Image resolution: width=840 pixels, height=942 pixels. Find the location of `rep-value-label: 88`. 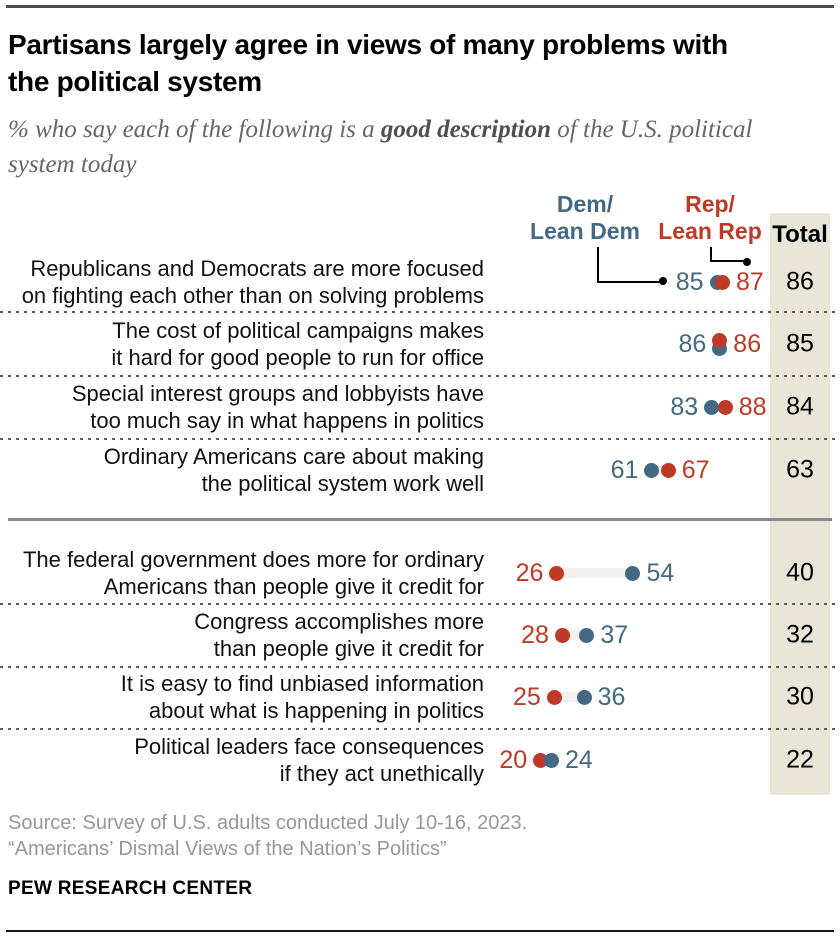

rep-value-label: 88 is located at coordinates (752, 407).